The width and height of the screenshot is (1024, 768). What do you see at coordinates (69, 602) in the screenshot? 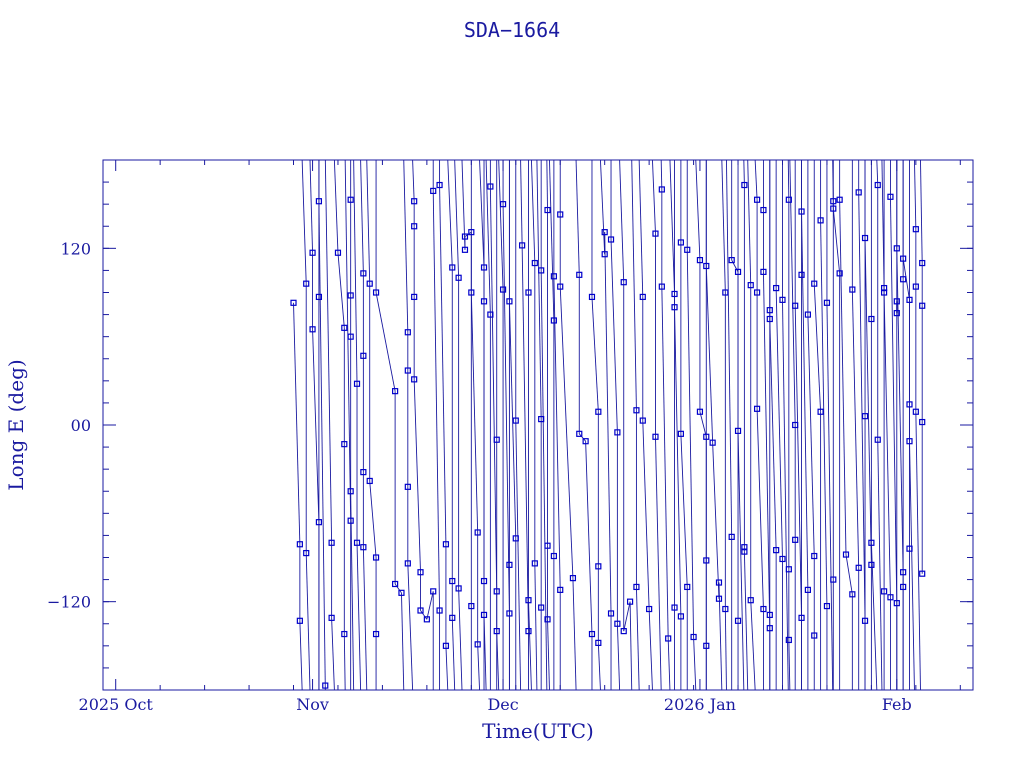
I see `y-tick-label: −120` at bounding box center [69, 602].